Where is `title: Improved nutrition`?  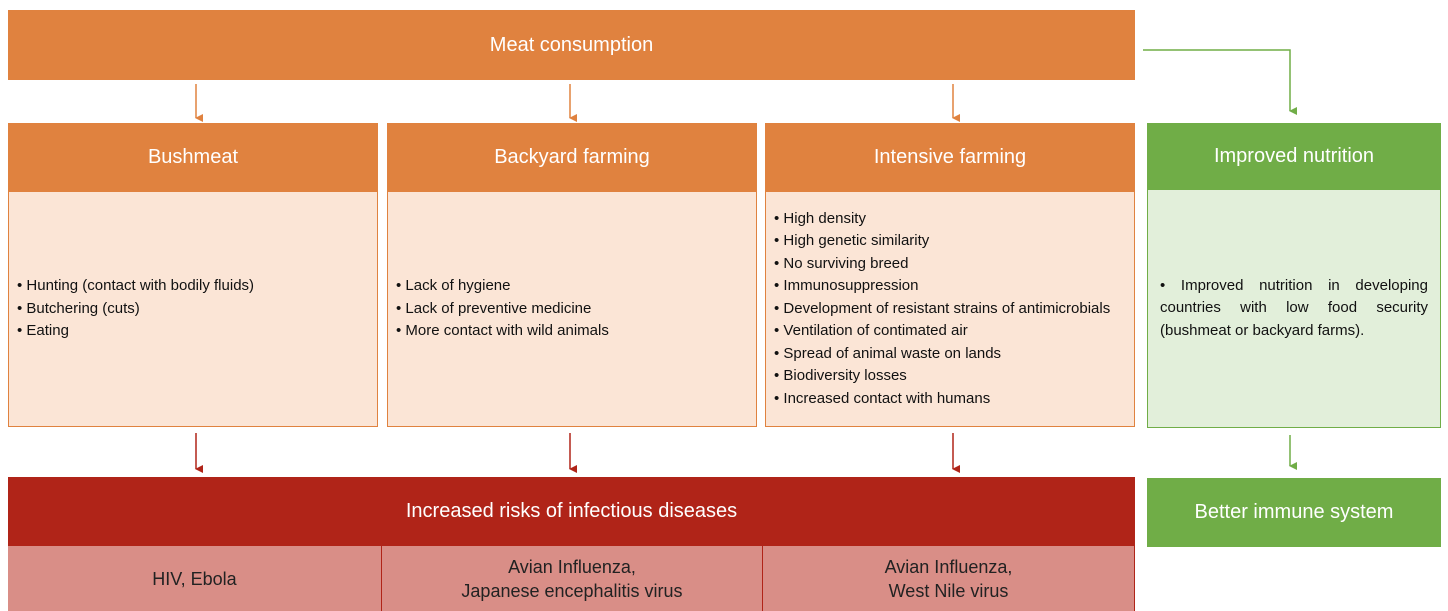
title: Improved nutrition is located at coordinates (1294, 156).